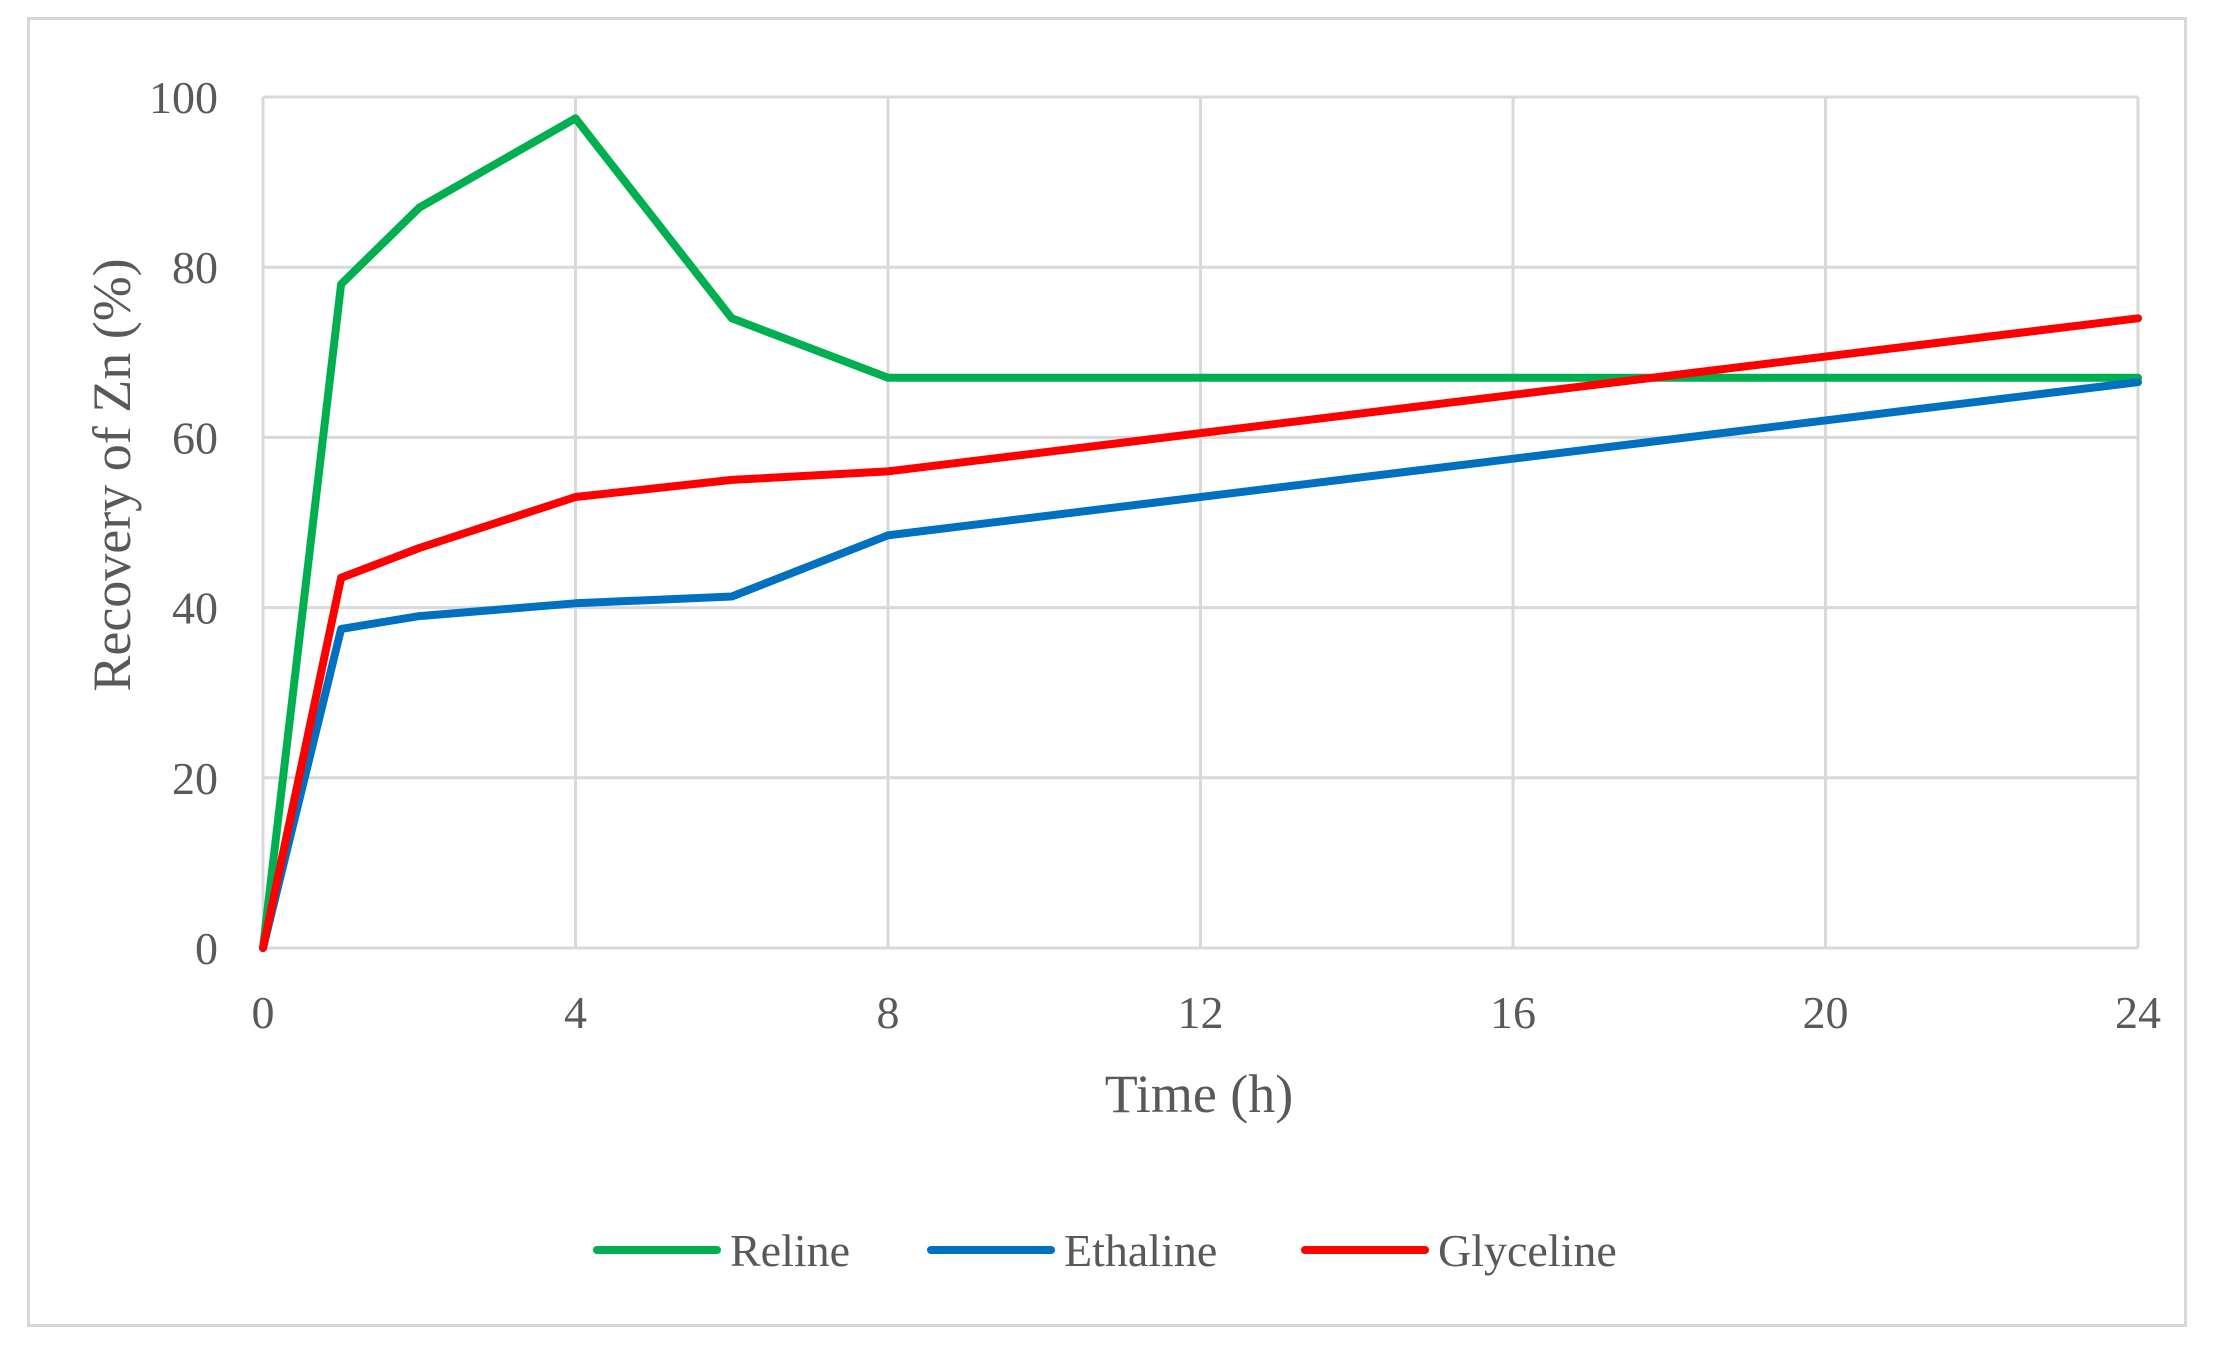  What do you see at coordinates (575, 1012) in the screenshot?
I see `x-tick-label: 4` at bounding box center [575, 1012].